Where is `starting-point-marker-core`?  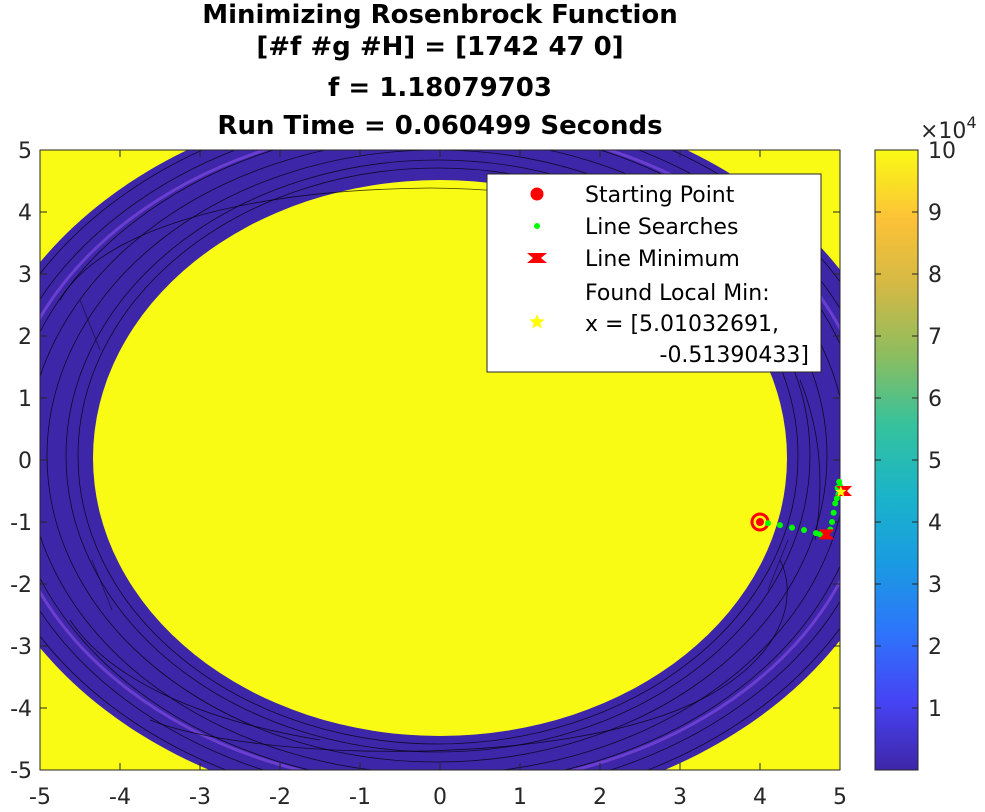
starting-point-marker-core is located at coordinates (760, 522).